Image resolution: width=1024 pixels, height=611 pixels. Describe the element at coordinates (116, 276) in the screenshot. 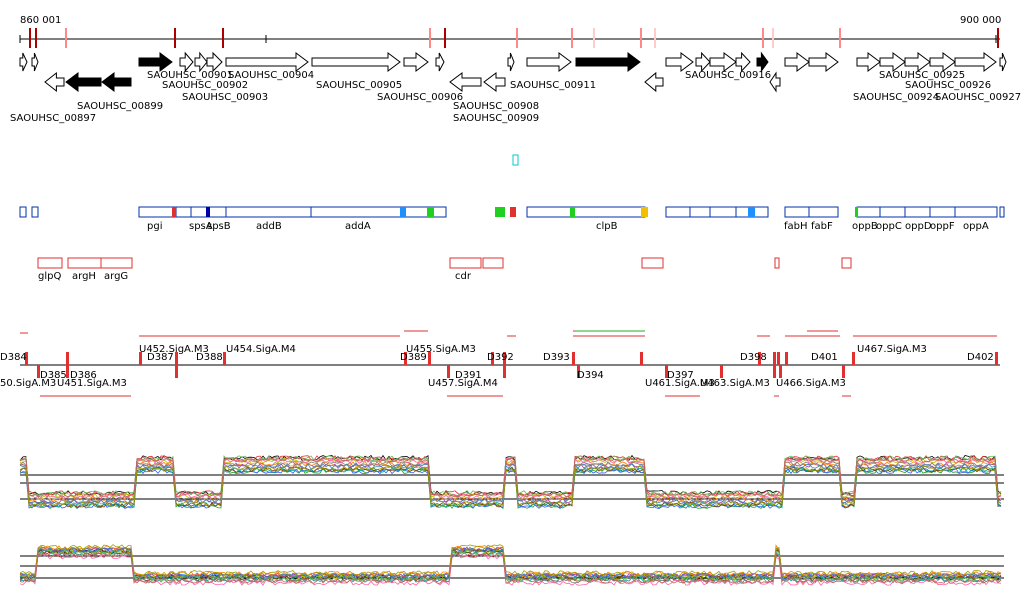

I see `rna-name: argG` at that location.